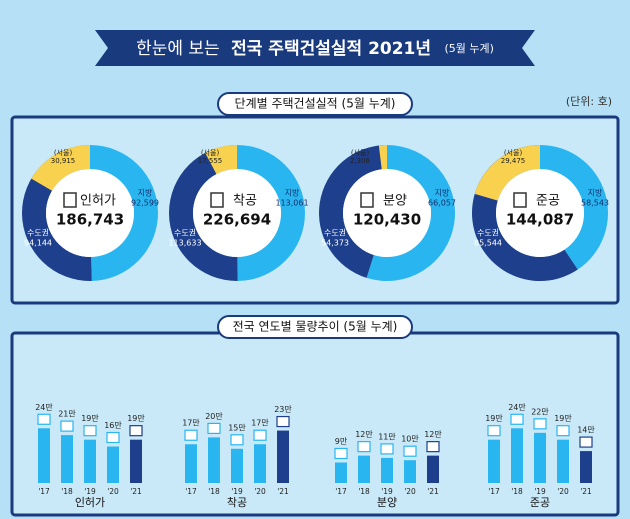 This screenshot has height=519, width=630. Describe the element at coordinates (468, 48) in the screenshot. I see `header-note: (5월 누계)` at that location.